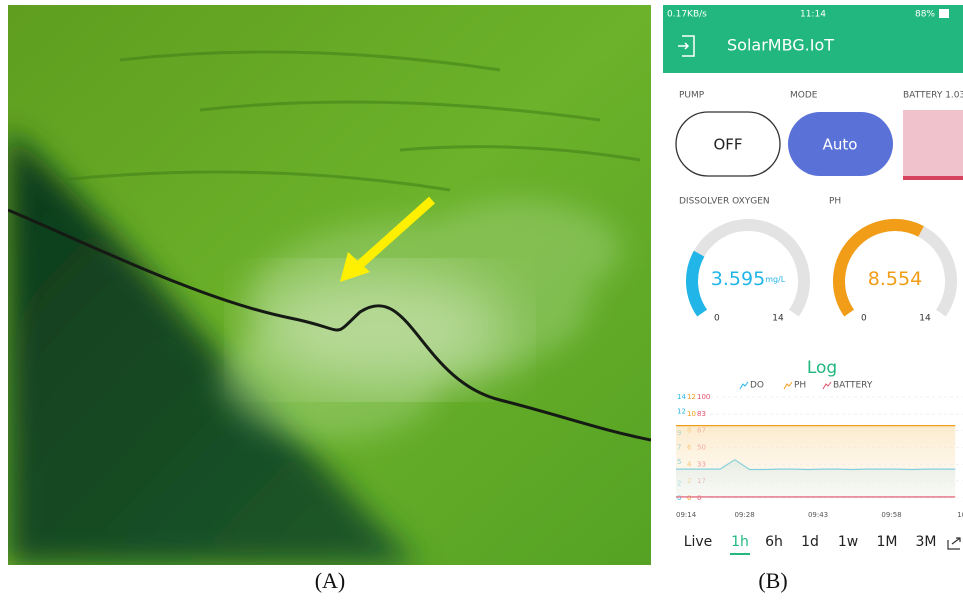 The height and width of the screenshot is (601, 963). What do you see at coordinates (686, 46) in the screenshot?
I see `exit-icon` at bounding box center [686, 46].